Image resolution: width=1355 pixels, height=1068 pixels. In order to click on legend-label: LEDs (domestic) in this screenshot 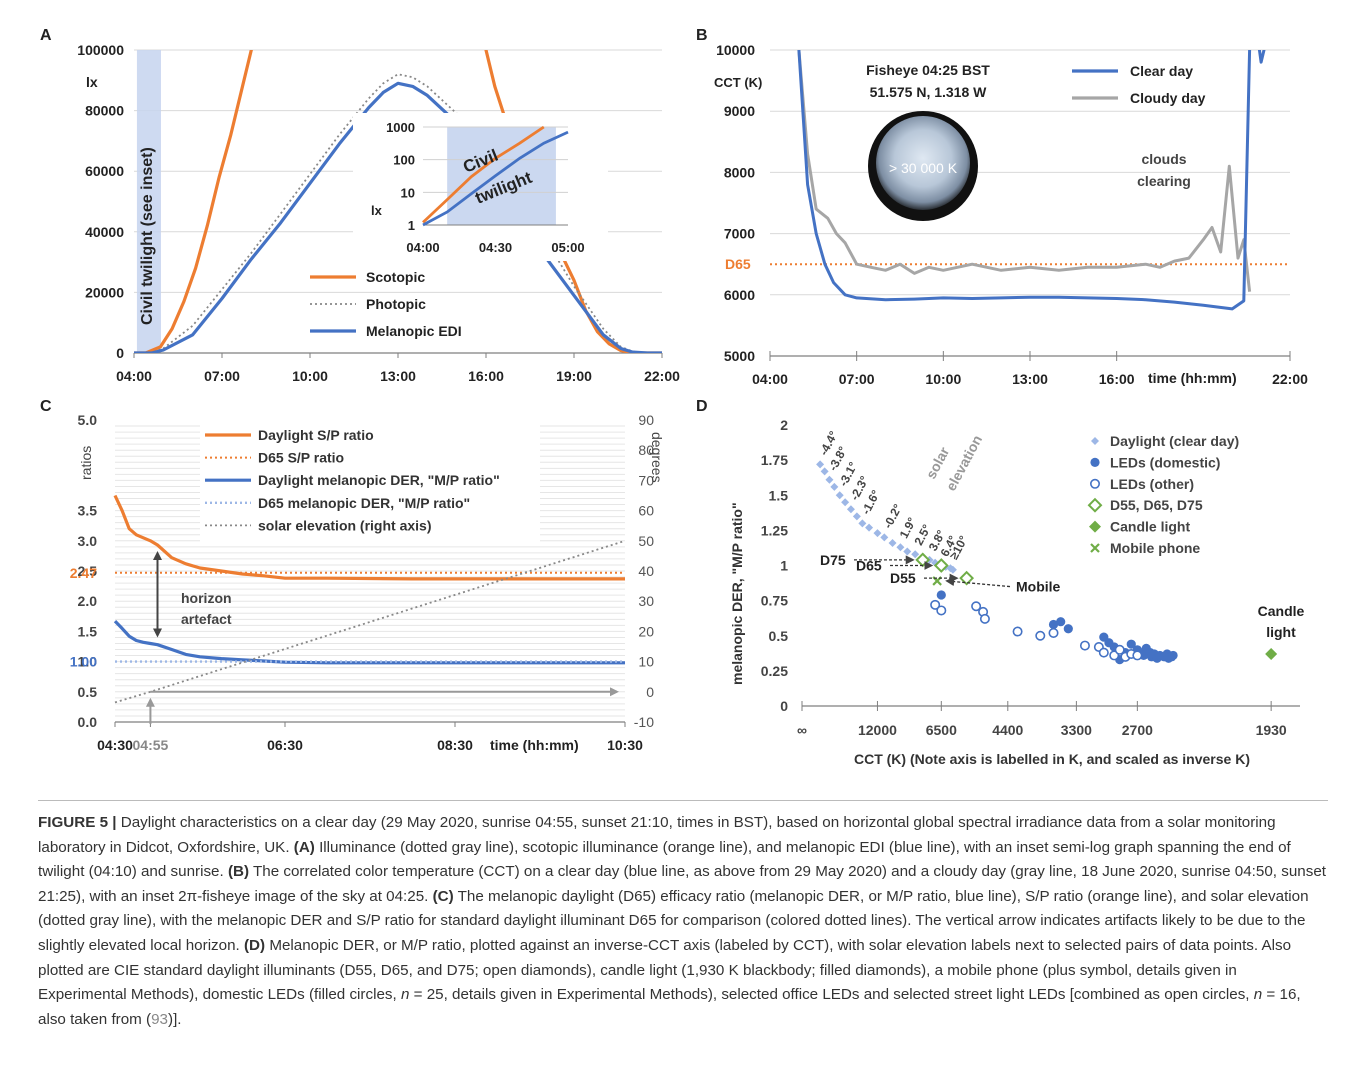, I will do `click(1165, 462)`.